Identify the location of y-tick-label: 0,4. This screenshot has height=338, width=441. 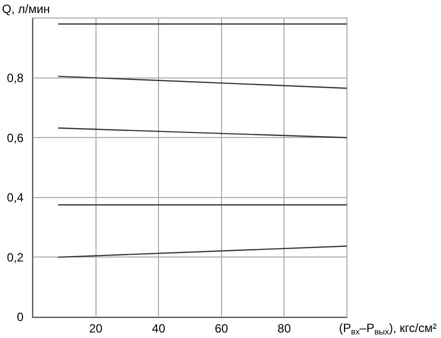
(15, 197).